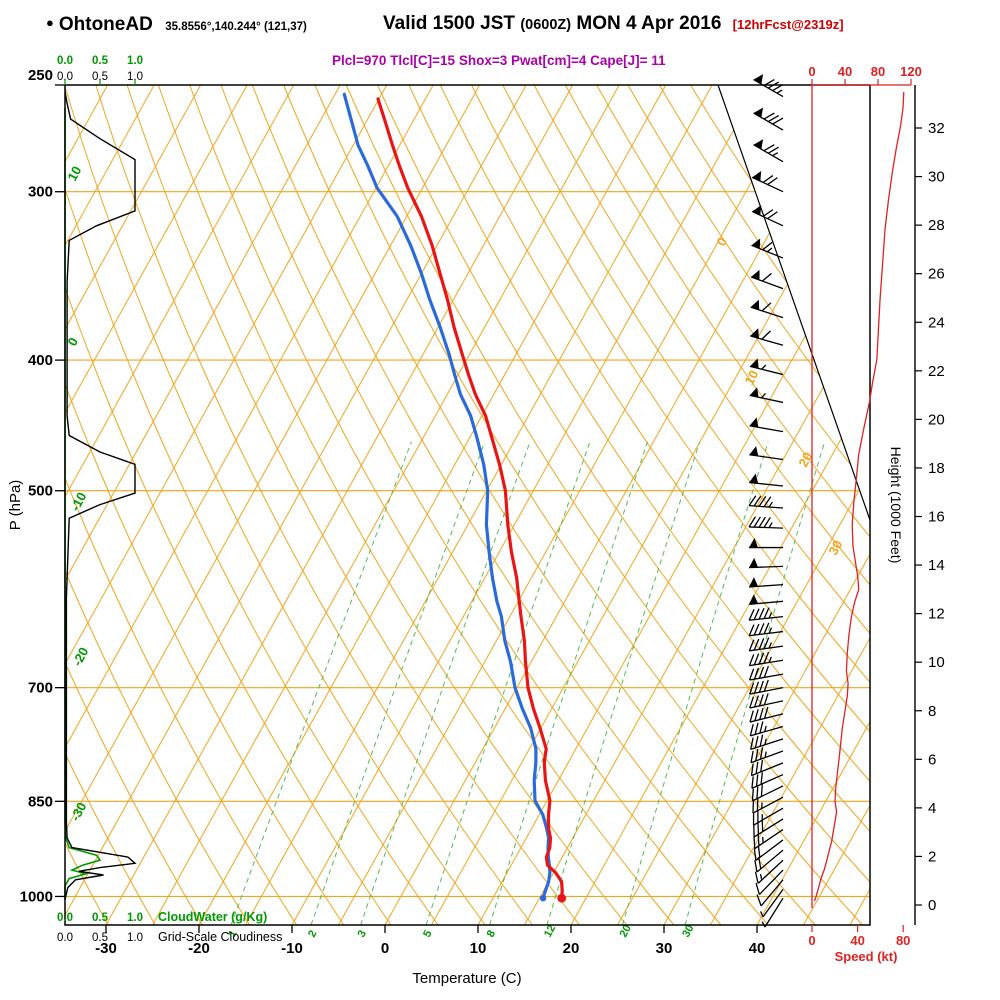 This screenshot has height=1000, width=1000. Describe the element at coordinates (788, 24) in the screenshot. I see `forecast-tag: [12hrFcst@2319z]` at that location.